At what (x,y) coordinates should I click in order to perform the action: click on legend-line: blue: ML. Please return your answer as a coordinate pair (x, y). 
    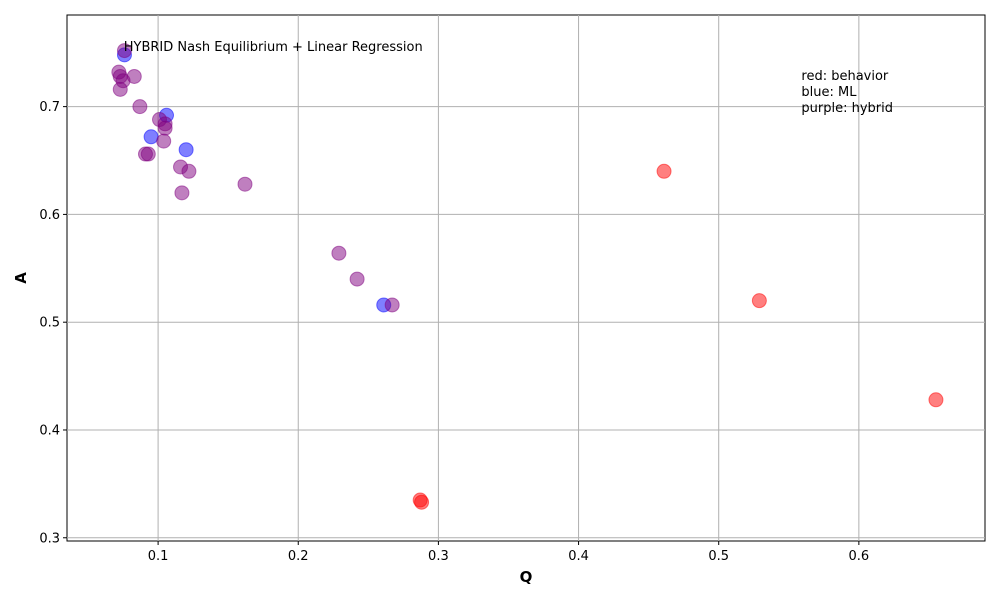
    Looking at the image, I should click on (829, 92).